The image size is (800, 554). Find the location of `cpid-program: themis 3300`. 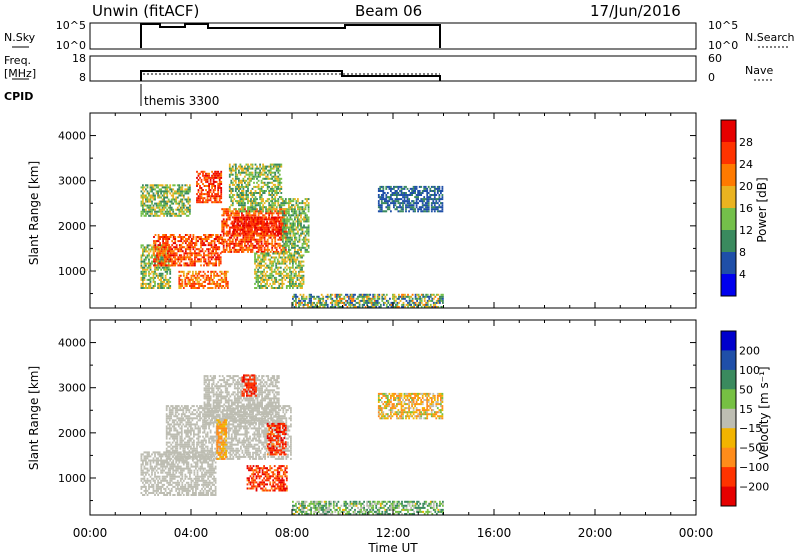

cpid-program: themis 3300 is located at coordinates (181, 101).